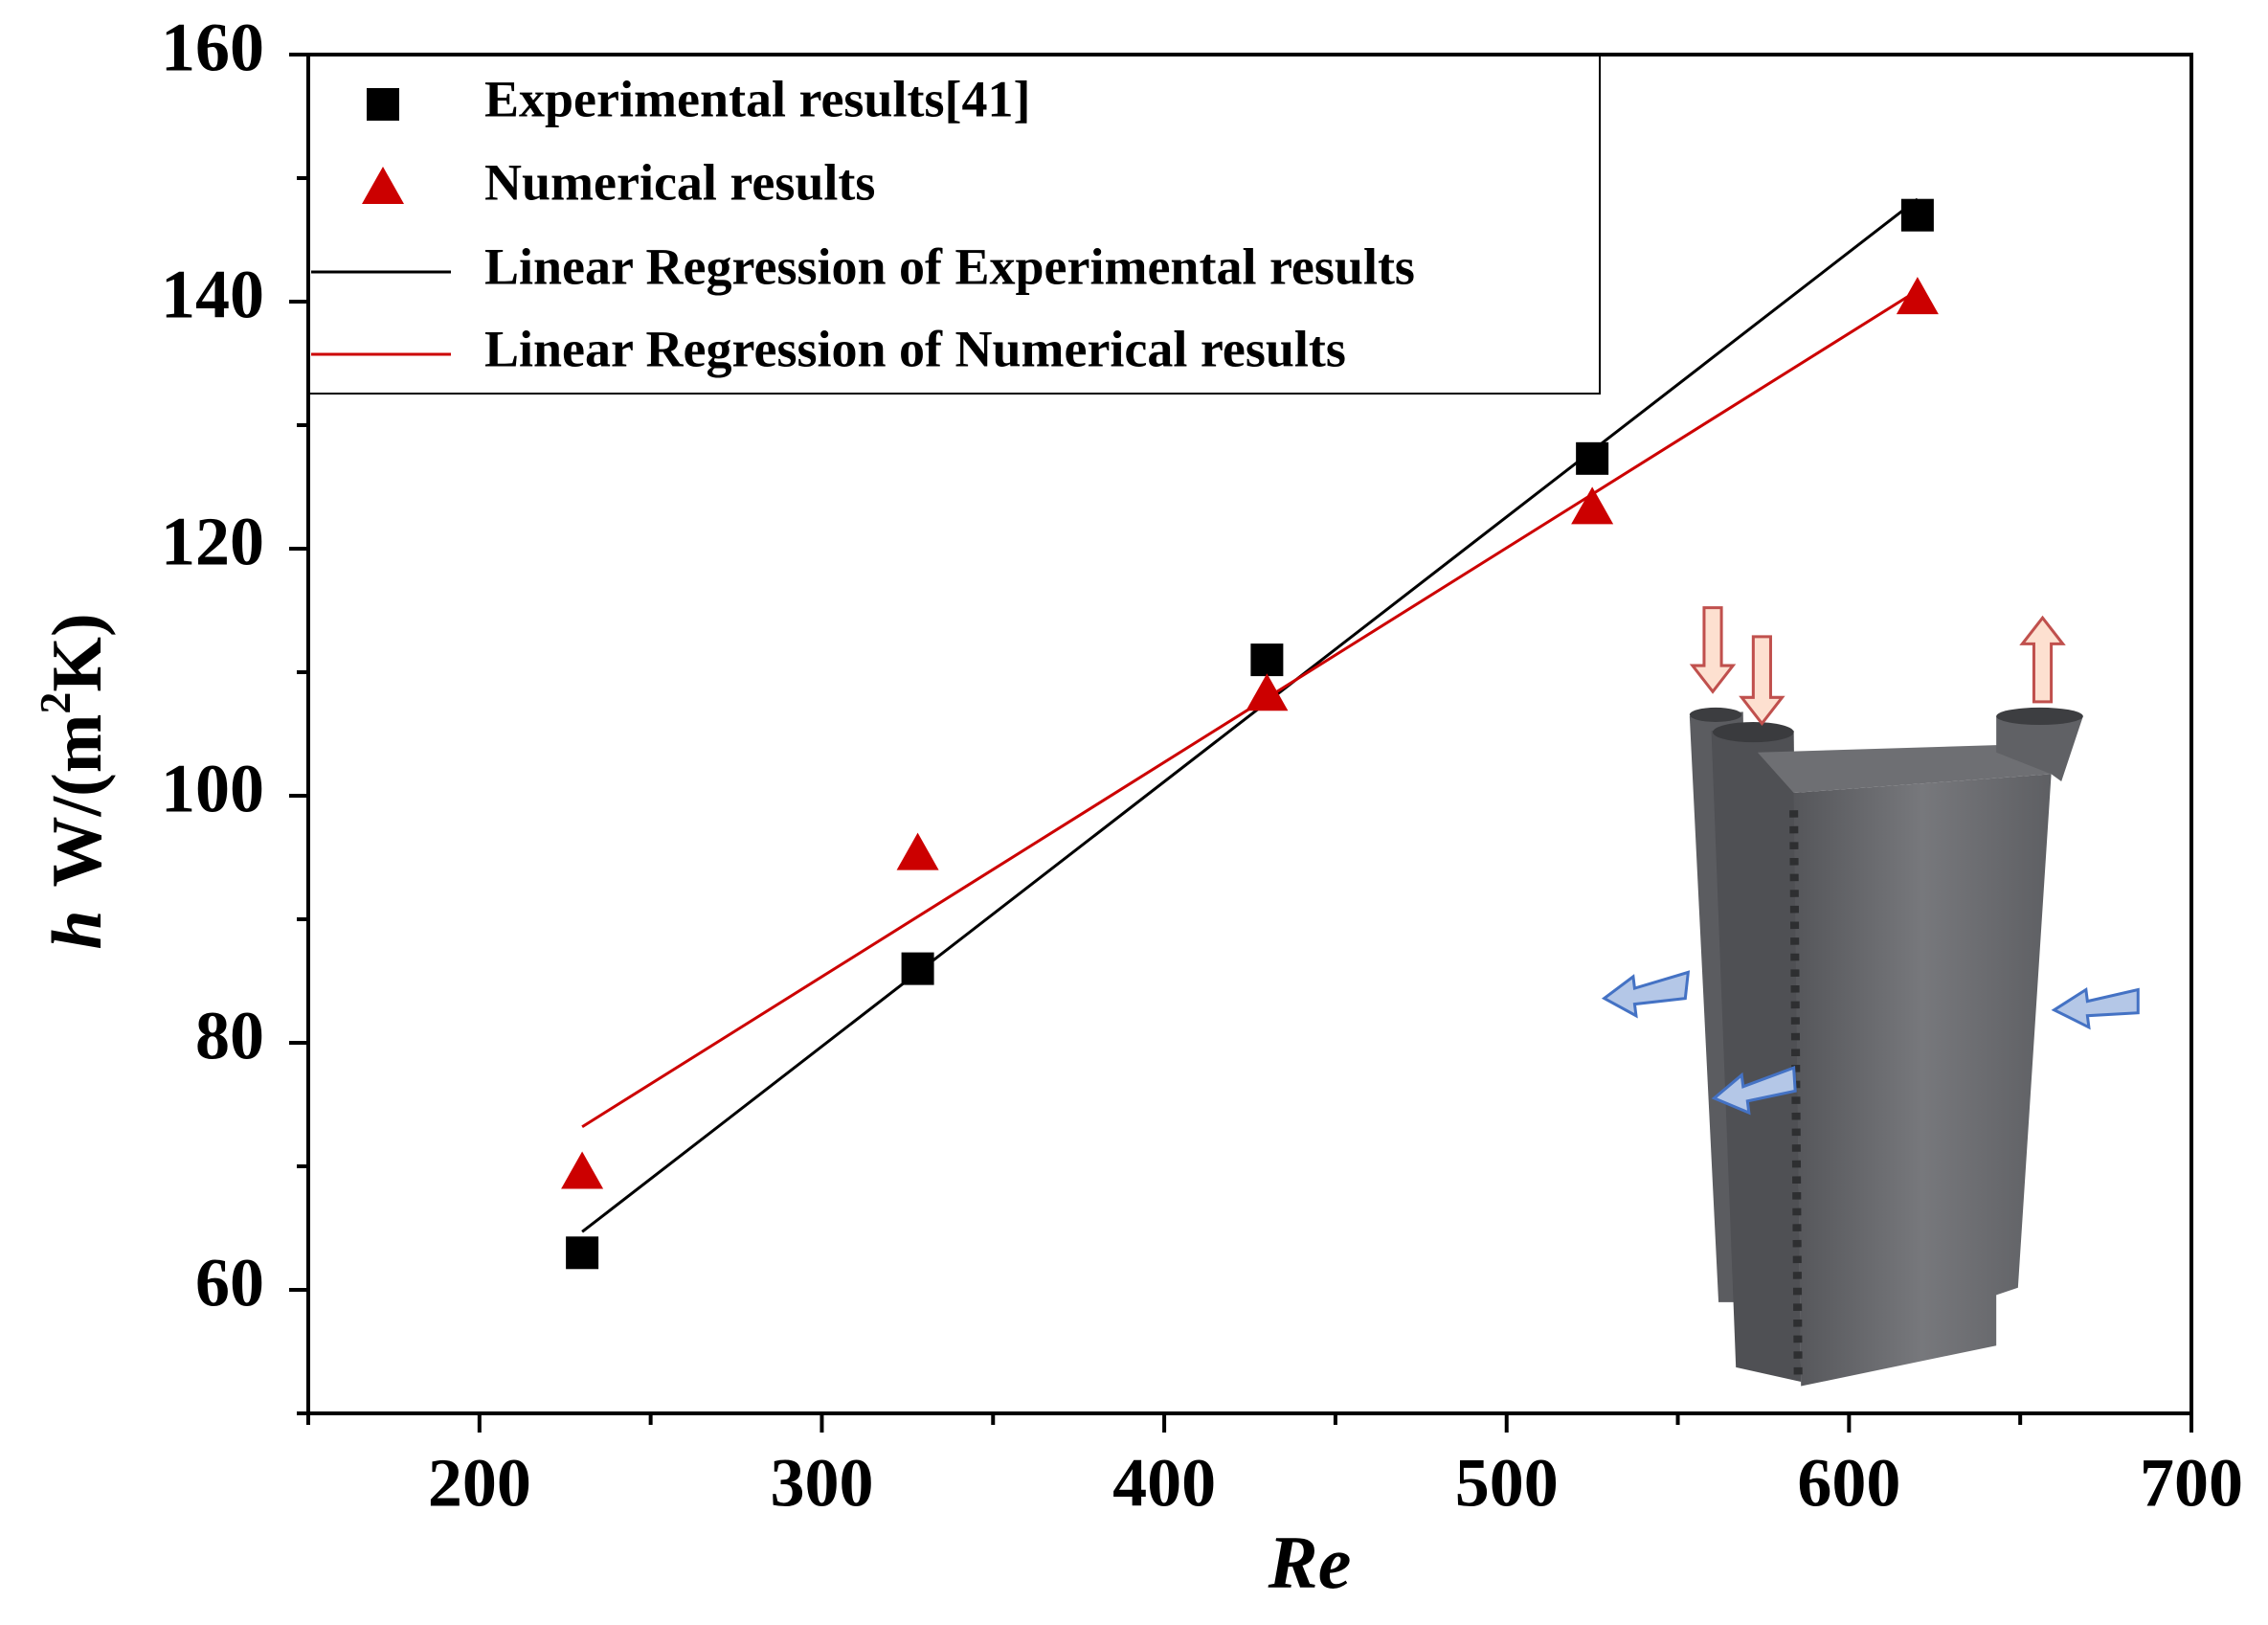 The height and width of the screenshot is (1625, 2268). Describe the element at coordinates (1870, 997) in the screenshot. I see `photo-inset` at that location.